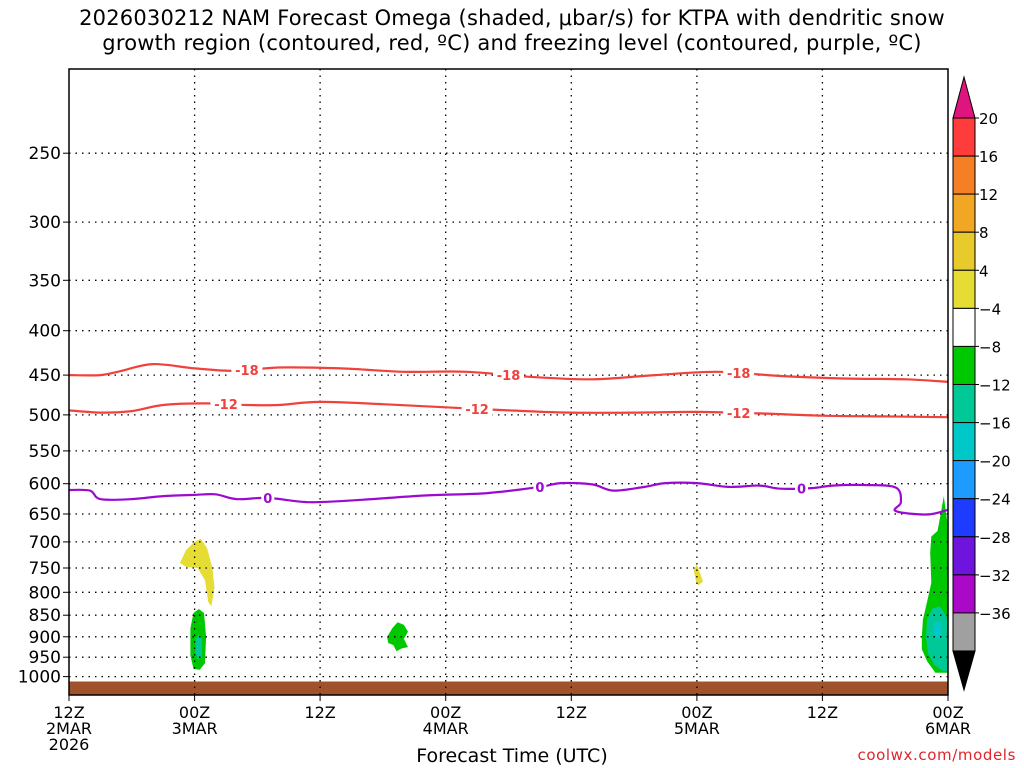 Image resolution: width=1024 pixels, height=768 pixels. What do you see at coordinates (45, 332) in the screenshot?
I see `pressure-tick-label: 400` at bounding box center [45, 332].